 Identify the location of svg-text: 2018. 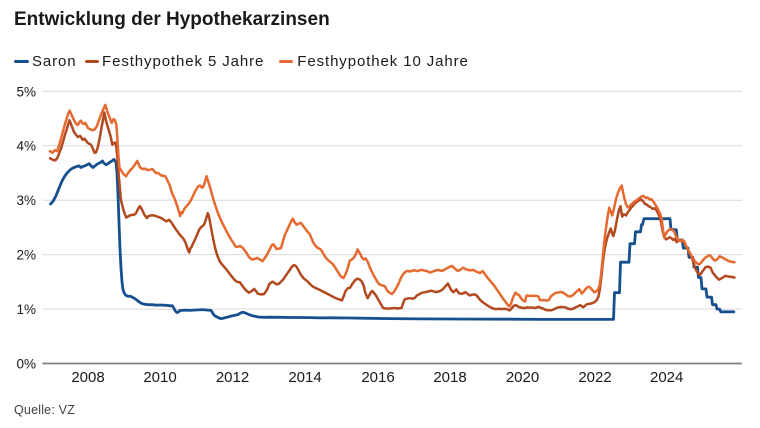
(449, 377).